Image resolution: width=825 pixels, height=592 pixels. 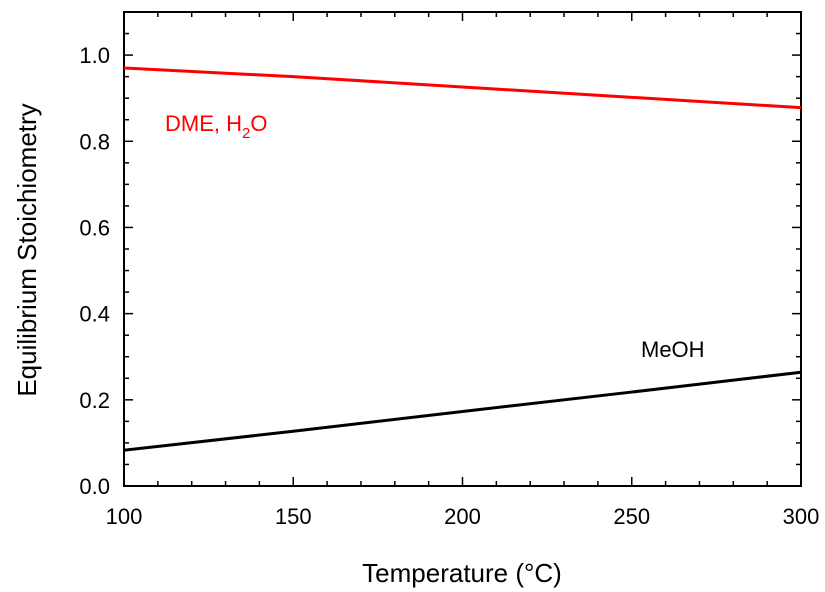 What do you see at coordinates (94, 400) in the screenshot?
I see `y-tick-label: 0.2` at bounding box center [94, 400].